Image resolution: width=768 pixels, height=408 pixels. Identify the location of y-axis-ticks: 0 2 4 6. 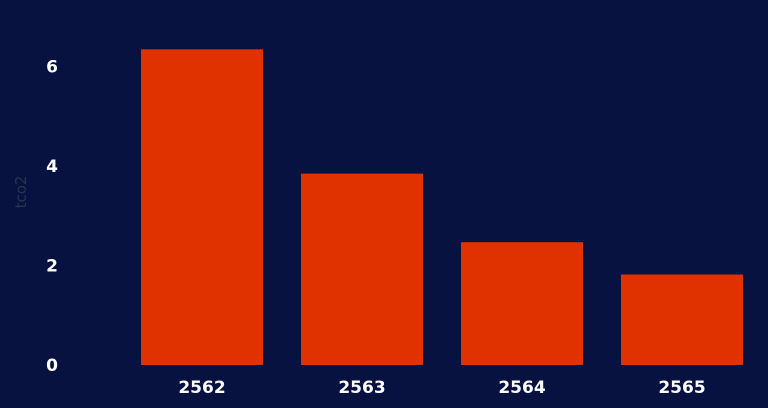
(52, 217).